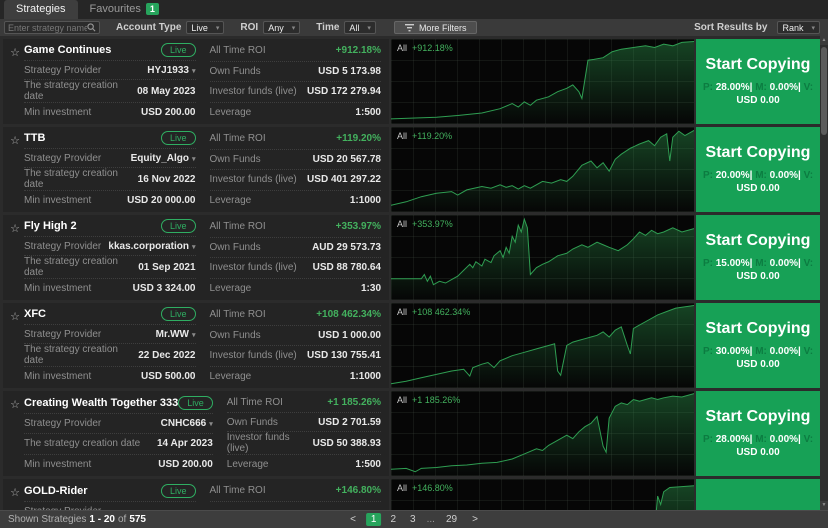  I want to click on tab-favourites-label: Favourites, so click(115, 9).